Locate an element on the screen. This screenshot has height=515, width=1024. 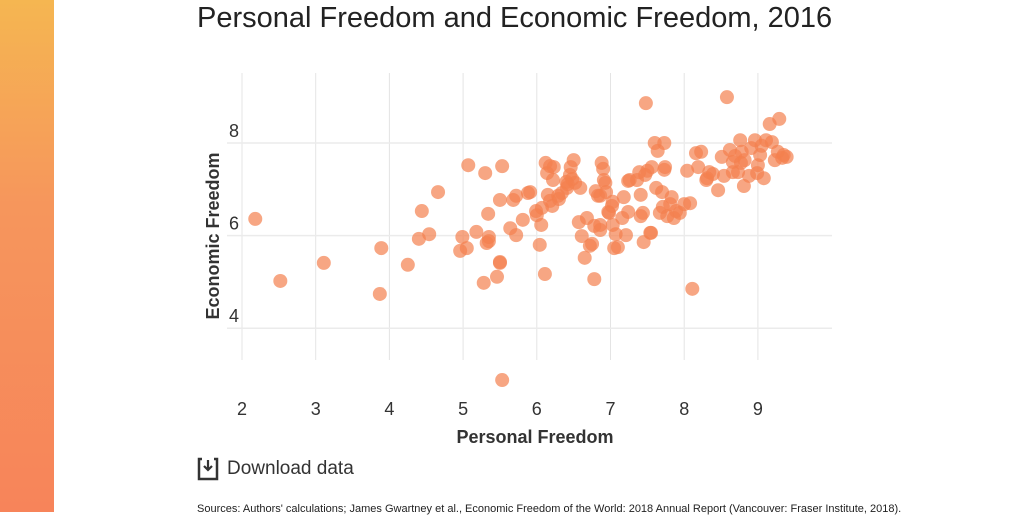
x-tick-label: 3 is located at coordinates (316, 409).